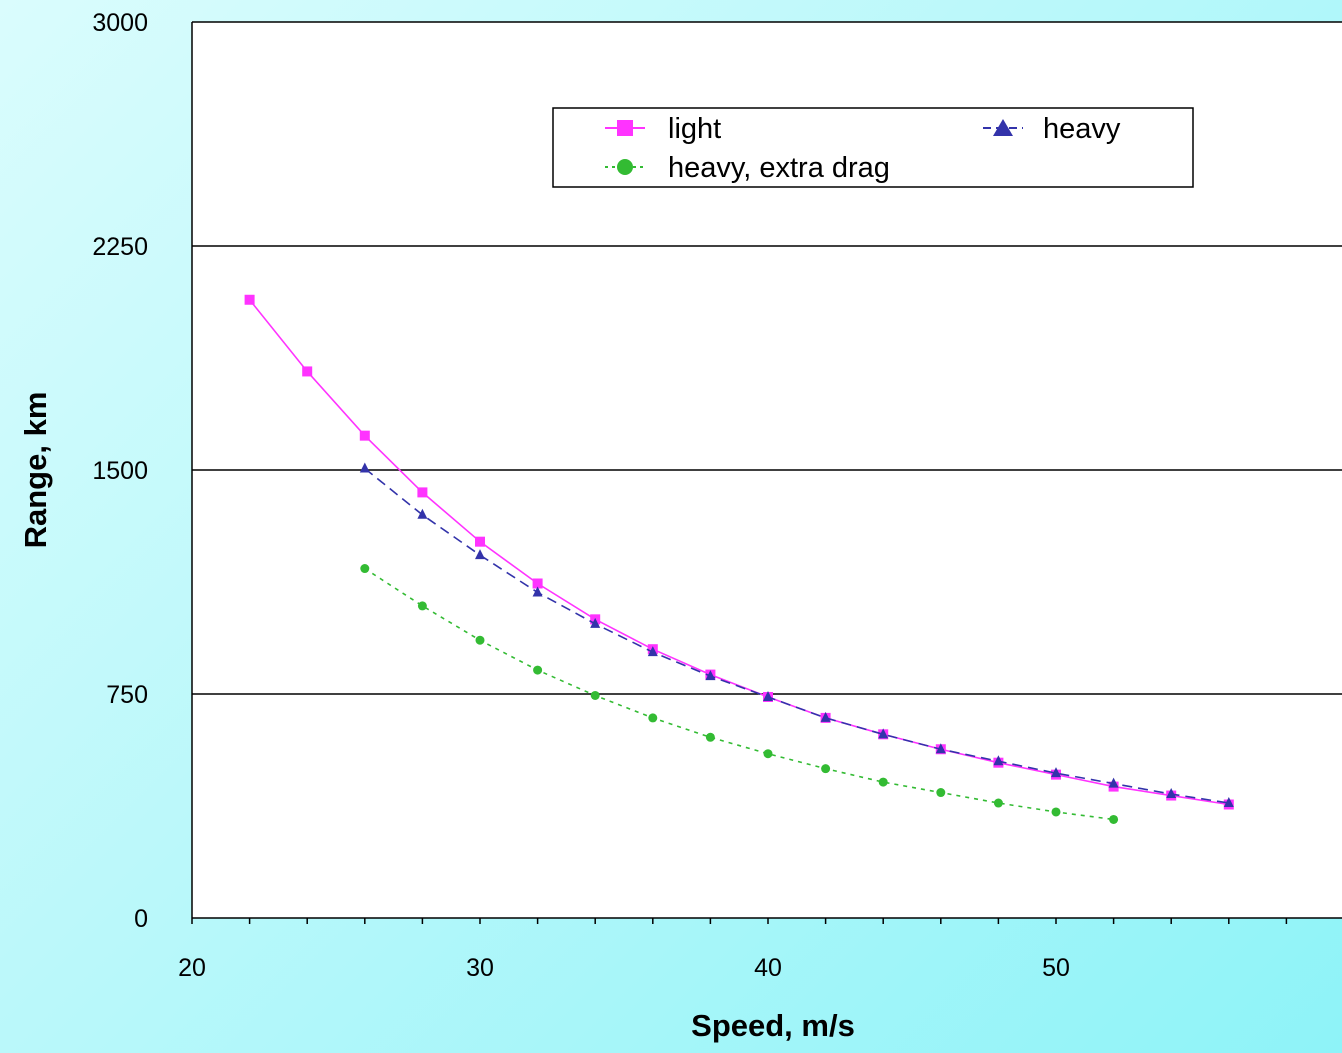  Describe the element at coordinates (1056, 968) in the screenshot. I see `x-tick-label: 50` at that location.